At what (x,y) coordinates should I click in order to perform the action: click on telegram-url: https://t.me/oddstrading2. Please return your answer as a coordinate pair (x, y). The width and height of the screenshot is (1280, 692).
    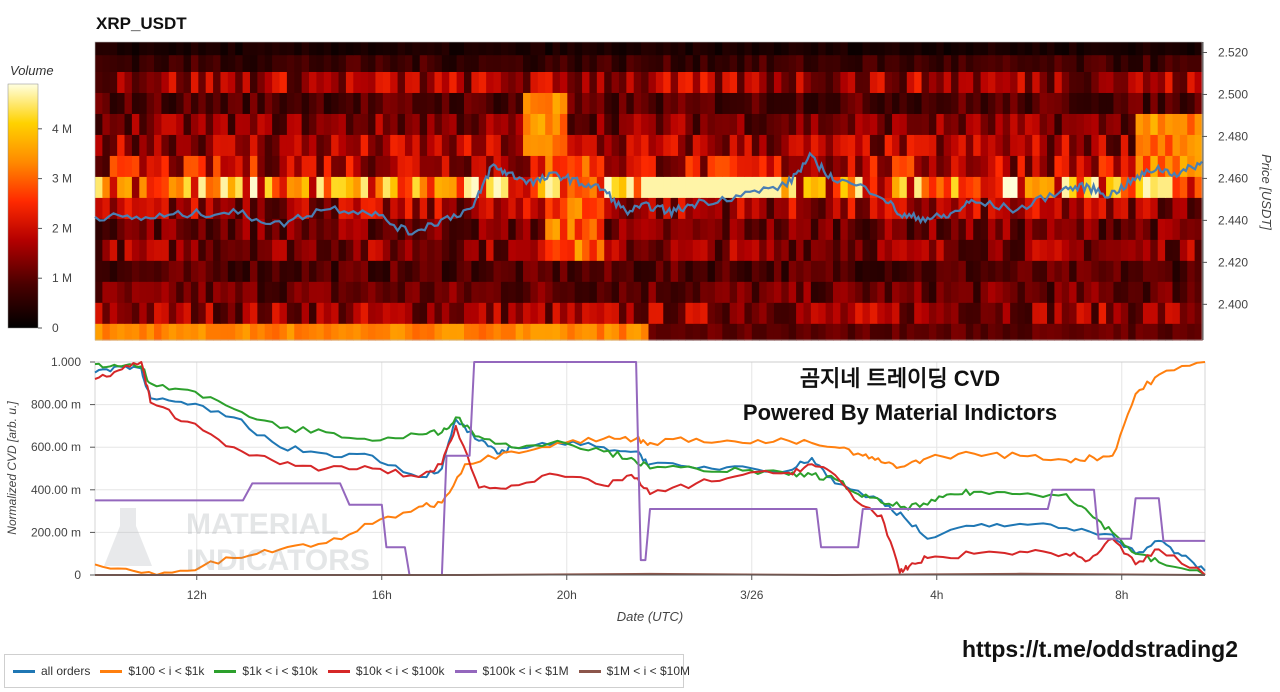
    Looking at the image, I should click on (1100, 649).